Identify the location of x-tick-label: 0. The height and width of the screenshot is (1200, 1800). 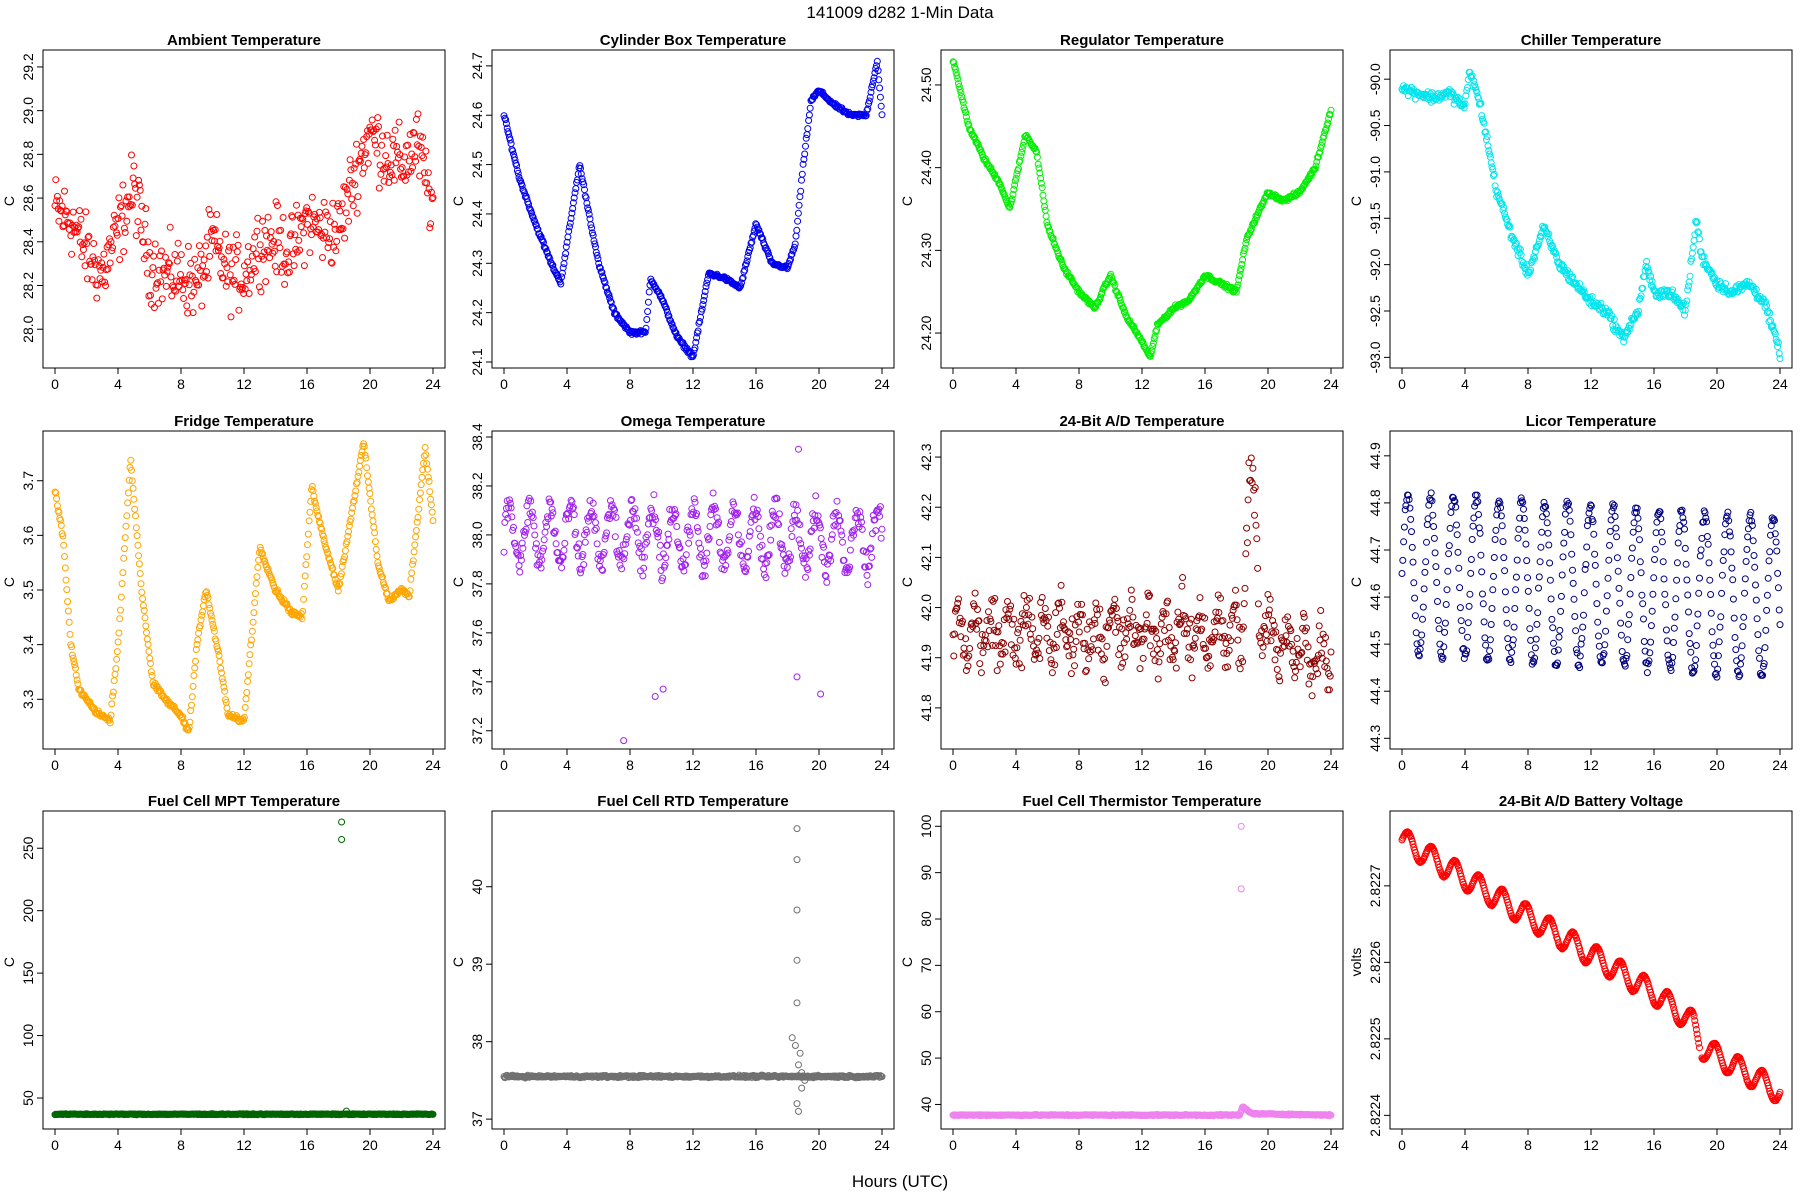
(1402, 765).